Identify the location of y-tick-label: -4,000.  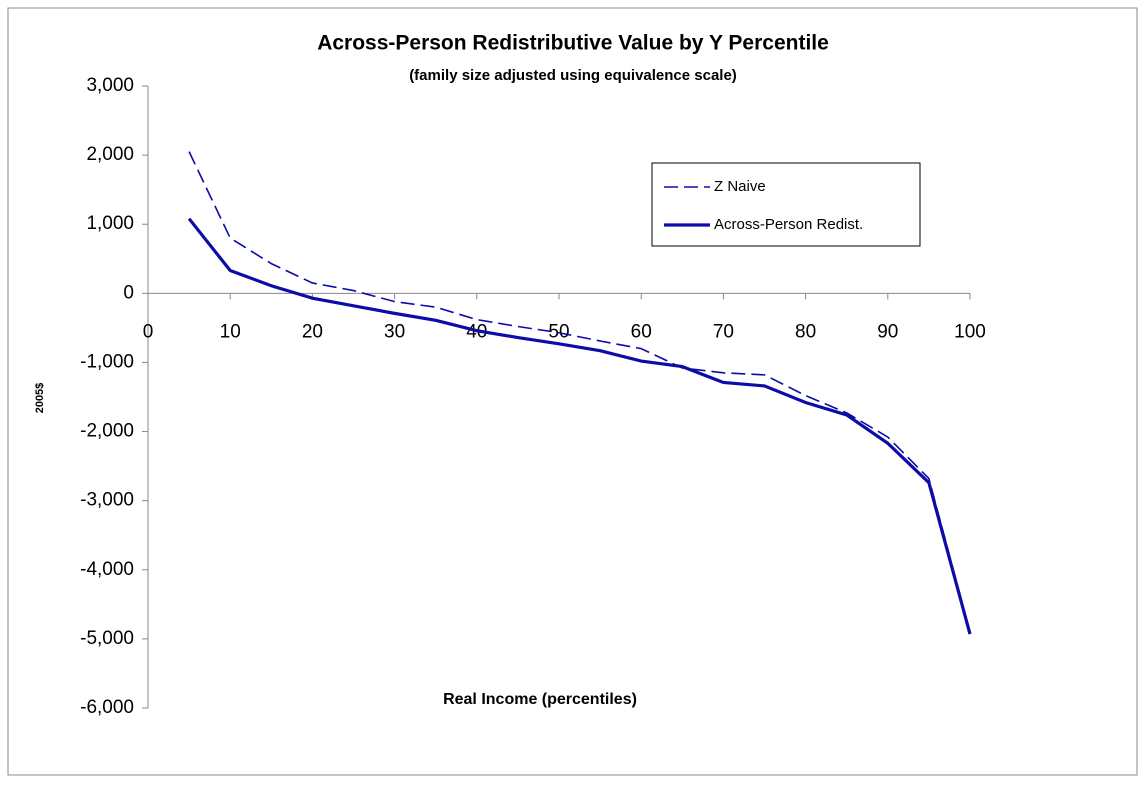
(107, 569).